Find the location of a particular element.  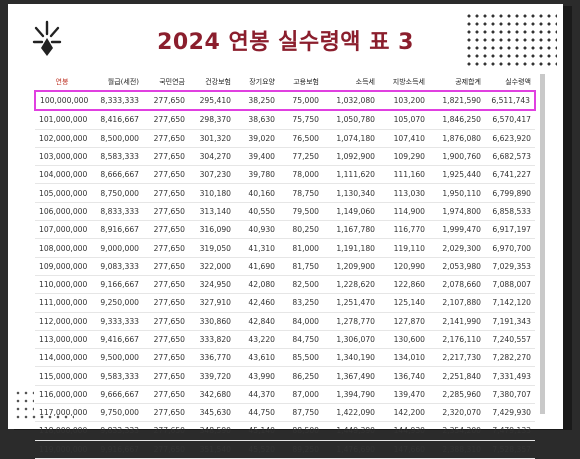

table-cell: 8,750,000 is located at coordinates (118, 193).